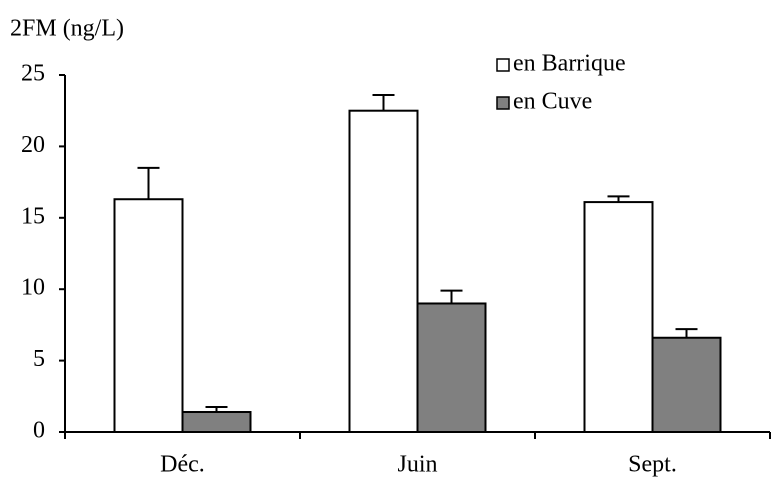 This screenshot has height=484, width=773. Describe the element at coordinates (39, 431) in the screenshot. I see `y-tick-label: 0` at that location.